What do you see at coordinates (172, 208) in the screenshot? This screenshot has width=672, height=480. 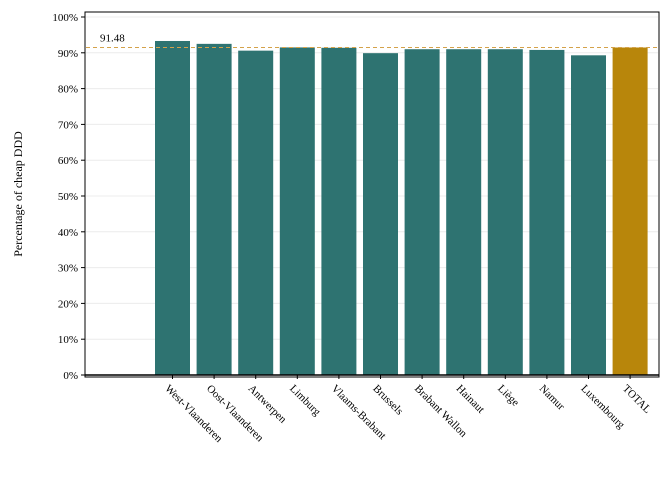 I see `bar-west-vlaanderen` at bounding box center [172, 208].